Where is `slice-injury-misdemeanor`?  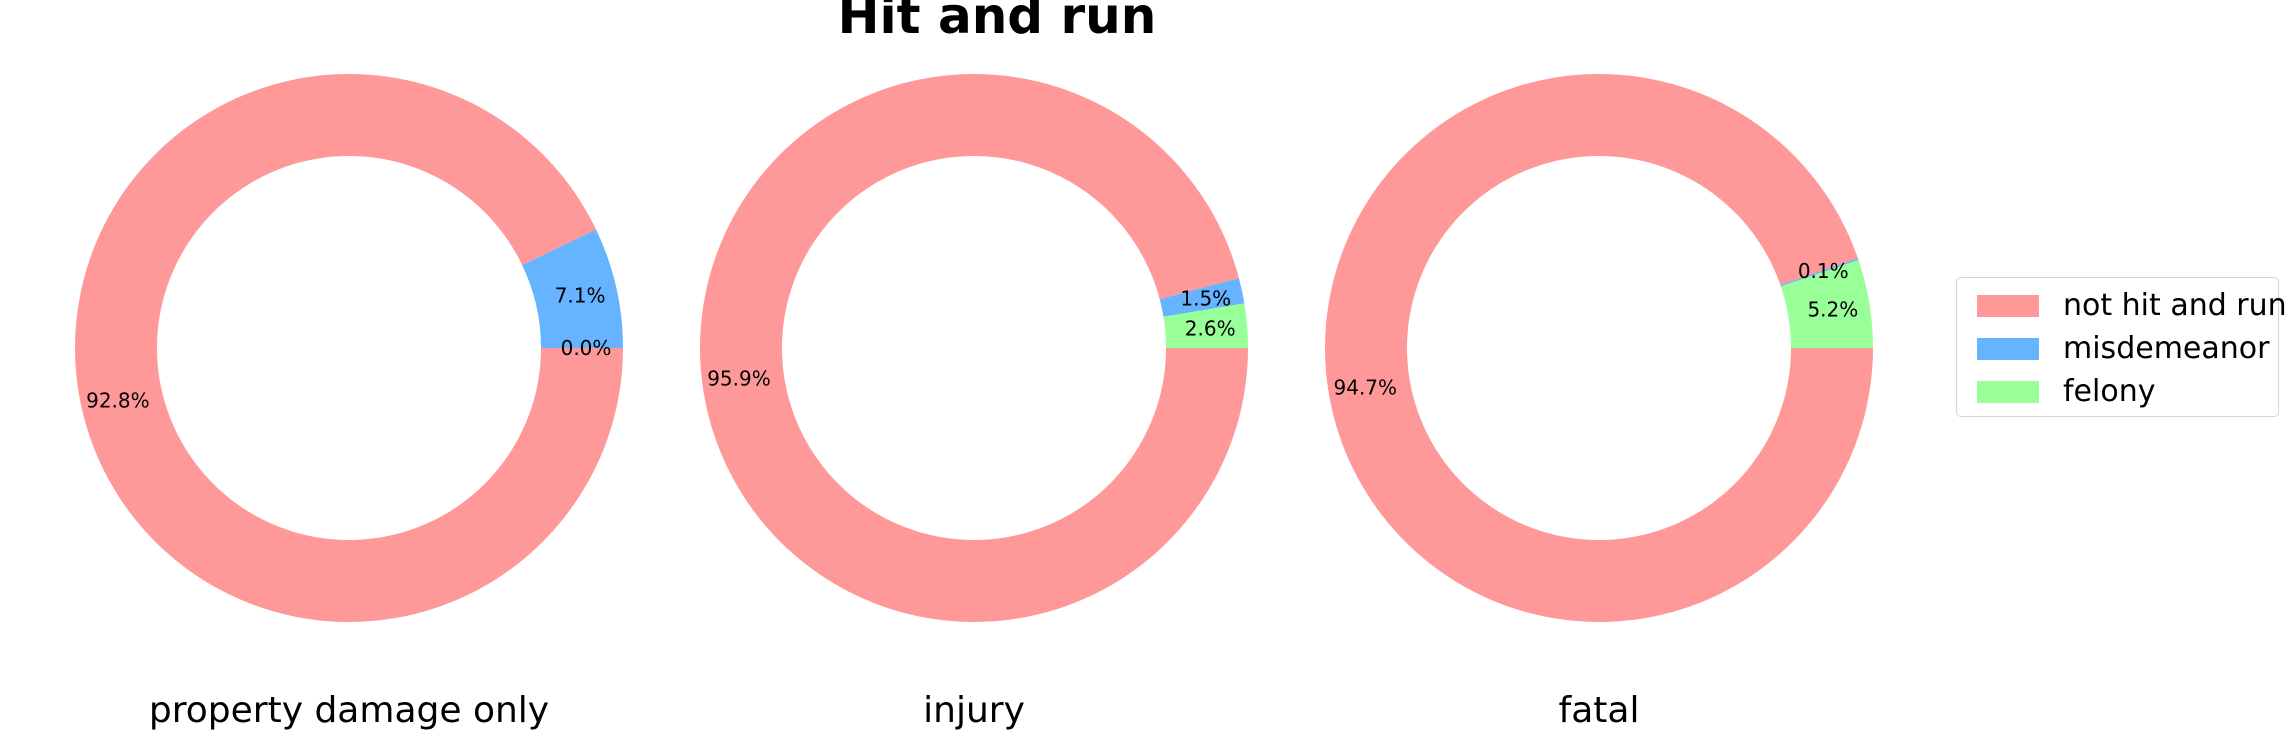
slice-injury-misdemeanor is located at coordinates (1202, 297).